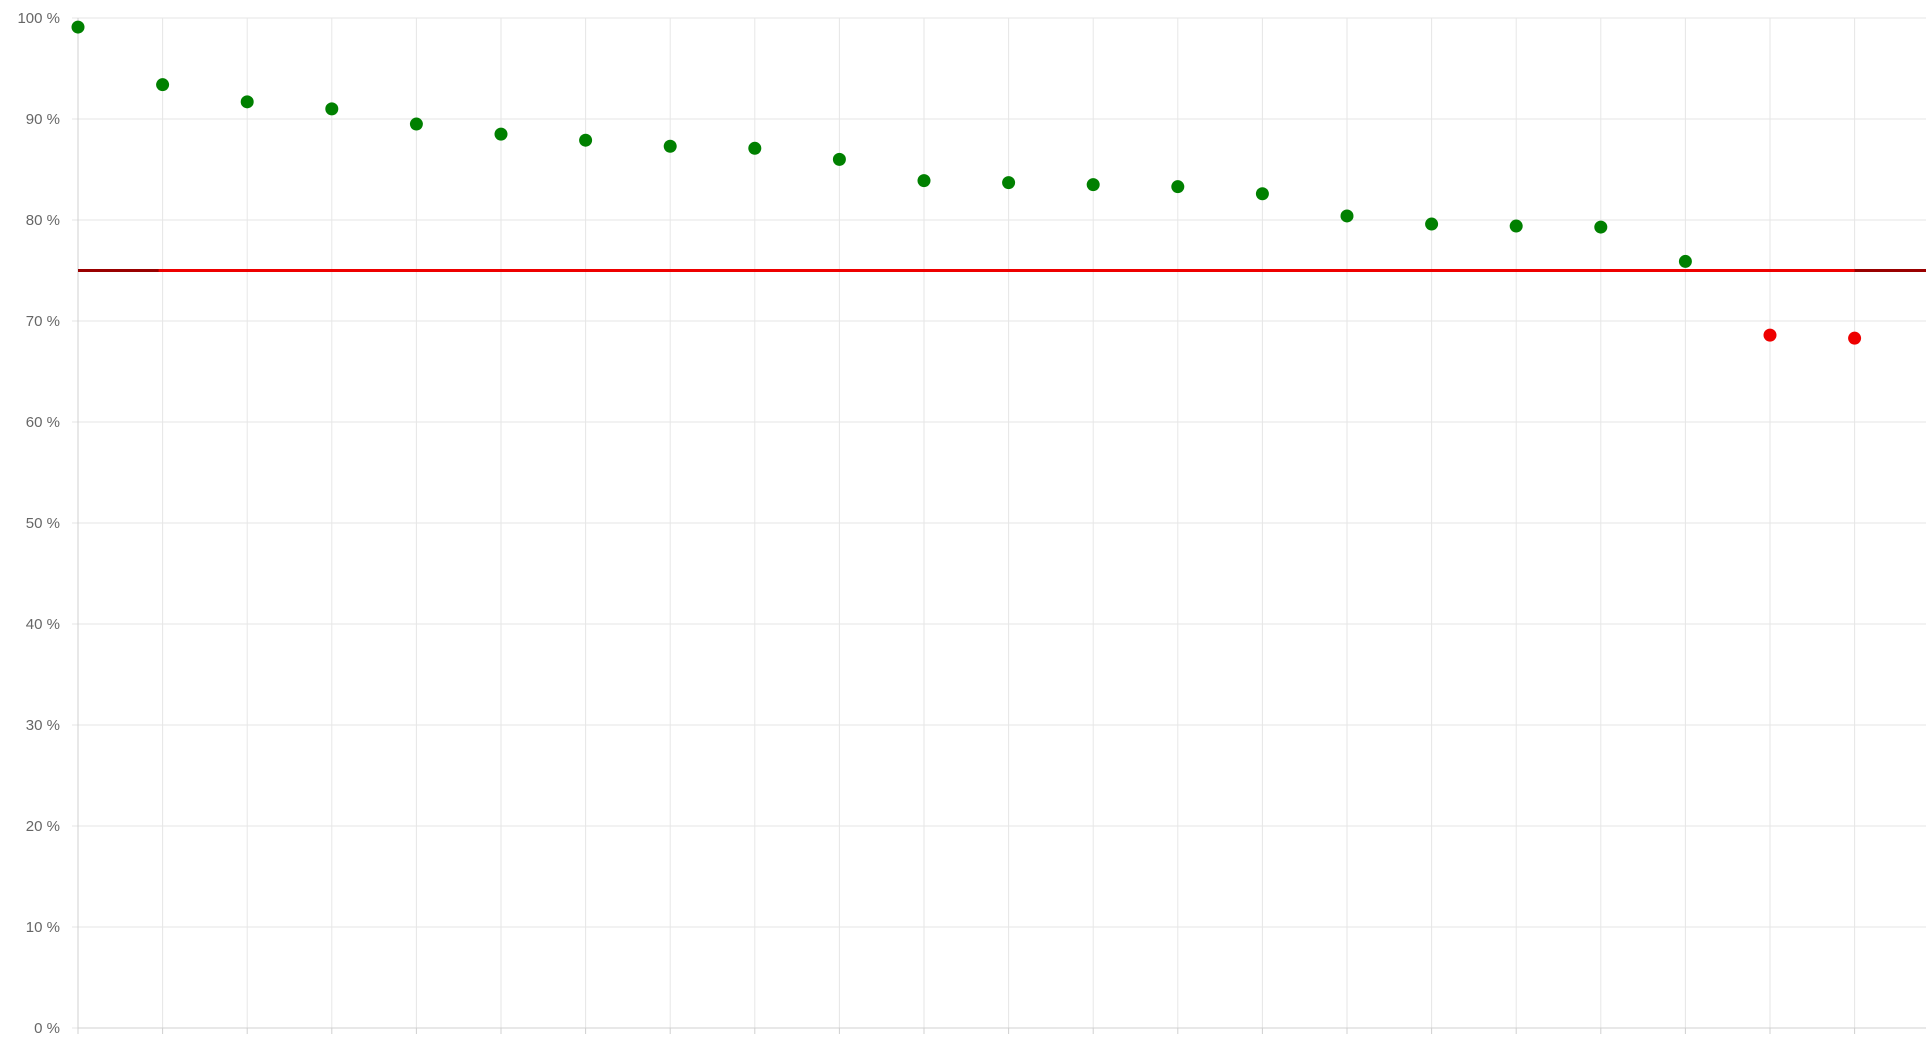 This screenshot has width=1926, height=1040. I want to click on y-tick-label: 0 %, so click(47, 1027).